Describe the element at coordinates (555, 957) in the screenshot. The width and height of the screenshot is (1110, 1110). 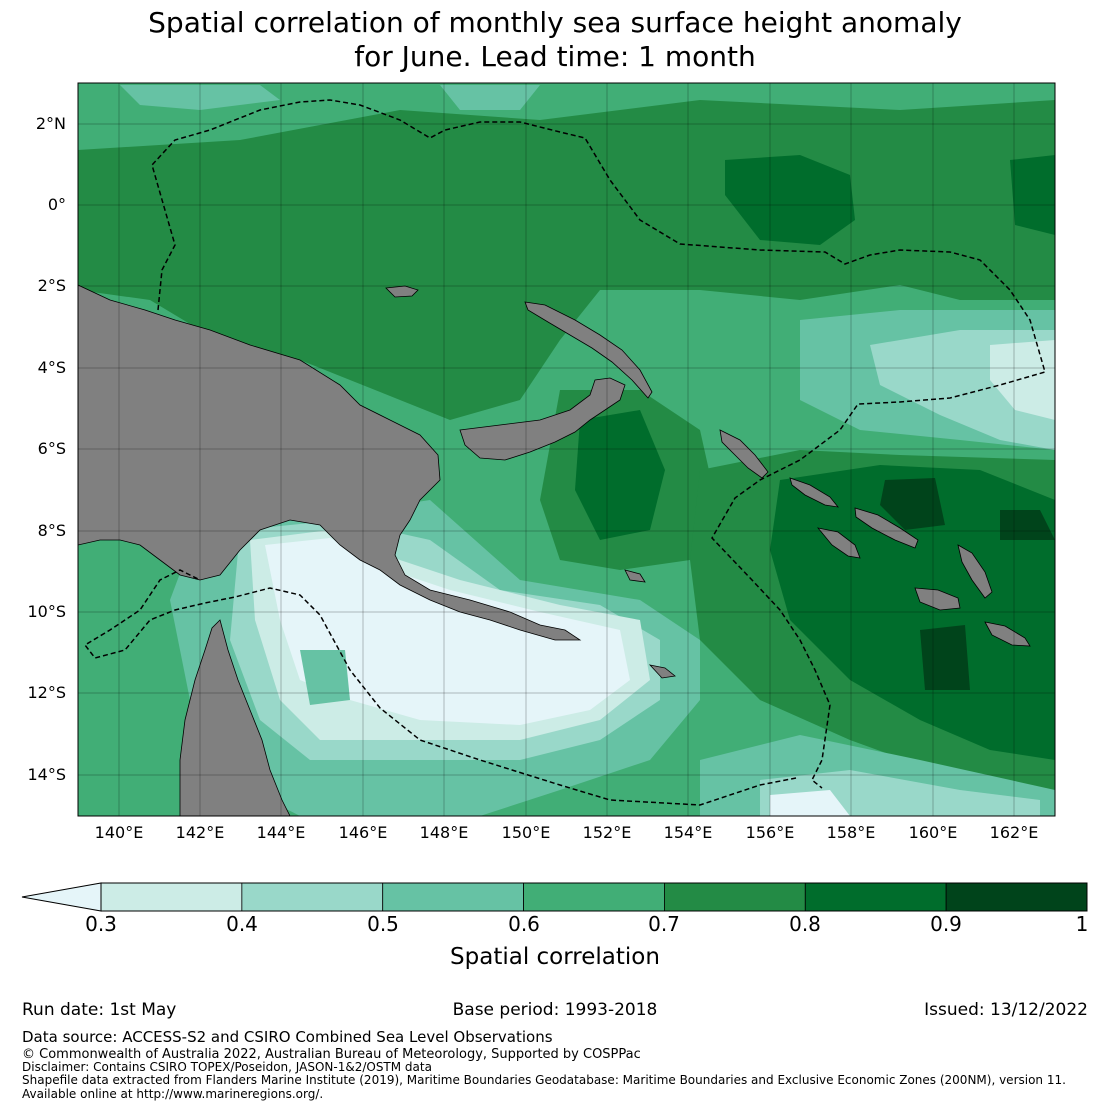
I see `colorbar-label: Spatial correlation` at that location.